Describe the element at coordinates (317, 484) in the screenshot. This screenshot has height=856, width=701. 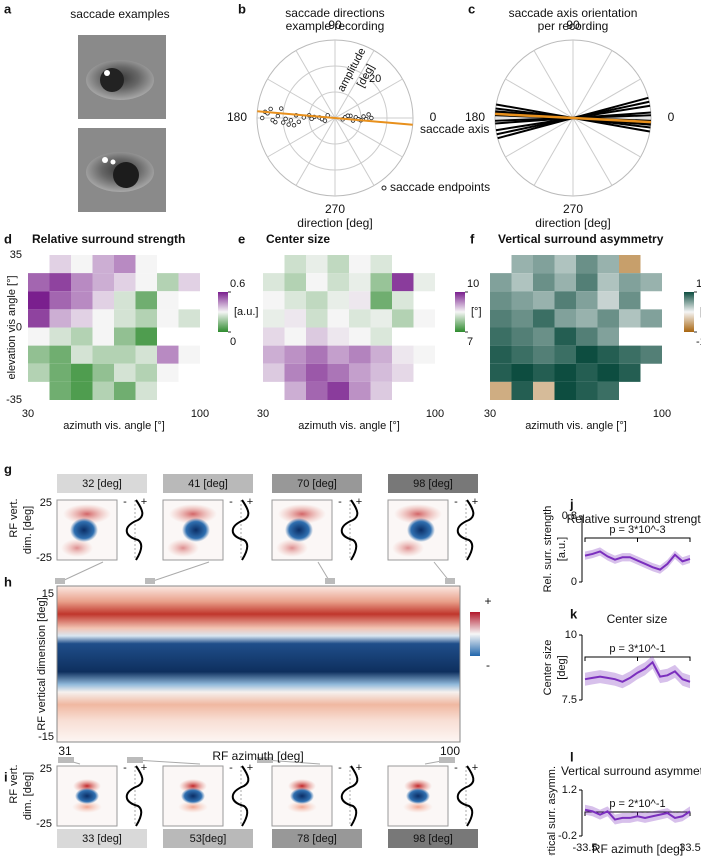
I see `tile-label: 70 [deg]` at that location.